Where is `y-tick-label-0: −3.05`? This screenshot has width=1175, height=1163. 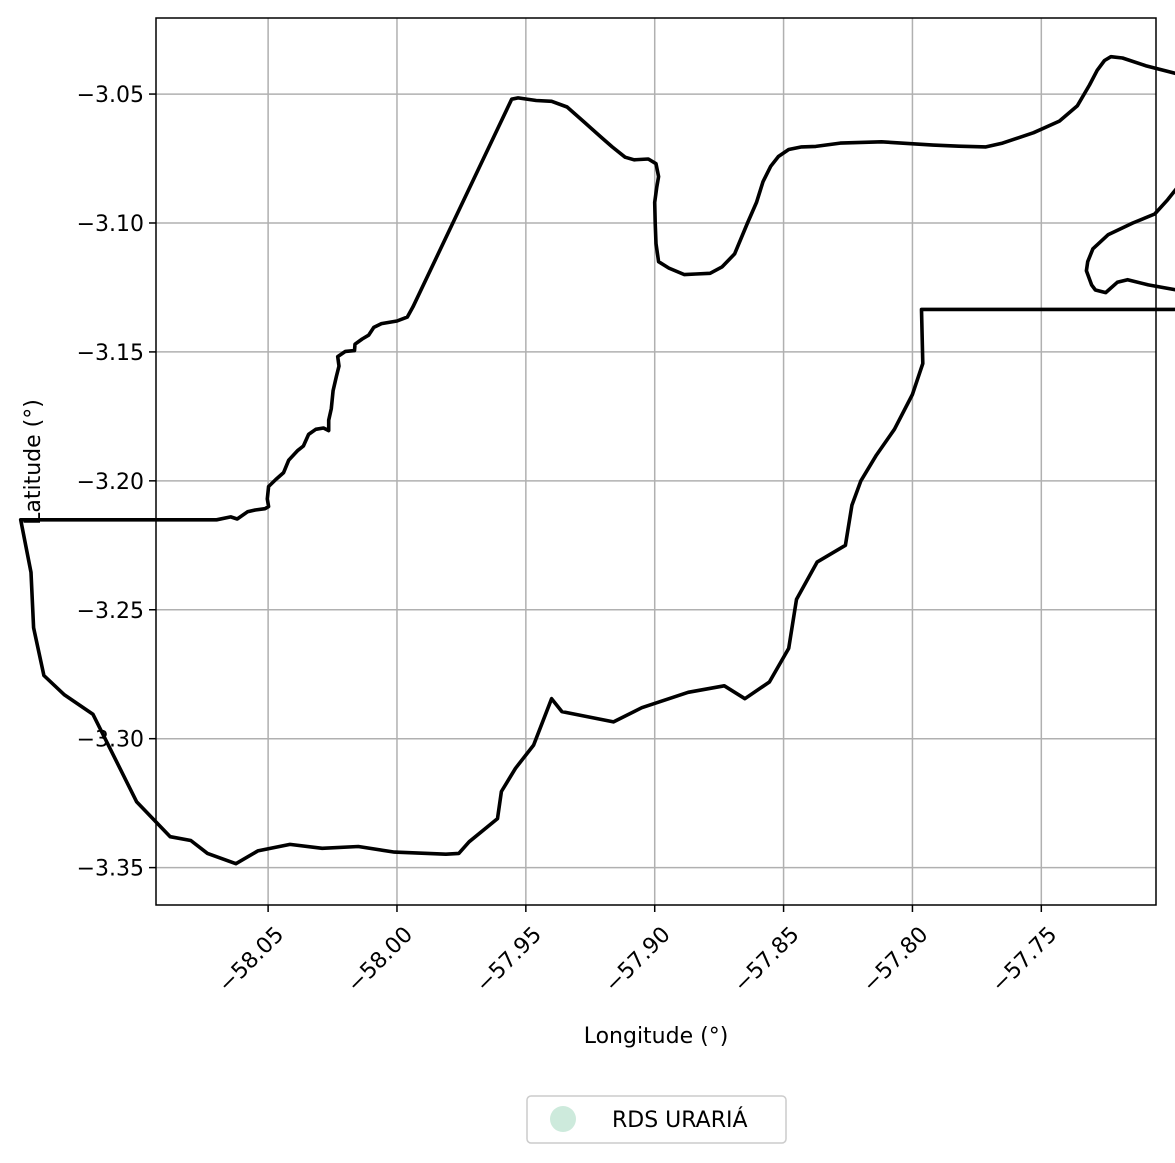
y-tick-label-0: −3.05 is located at coordinates (110, 95).